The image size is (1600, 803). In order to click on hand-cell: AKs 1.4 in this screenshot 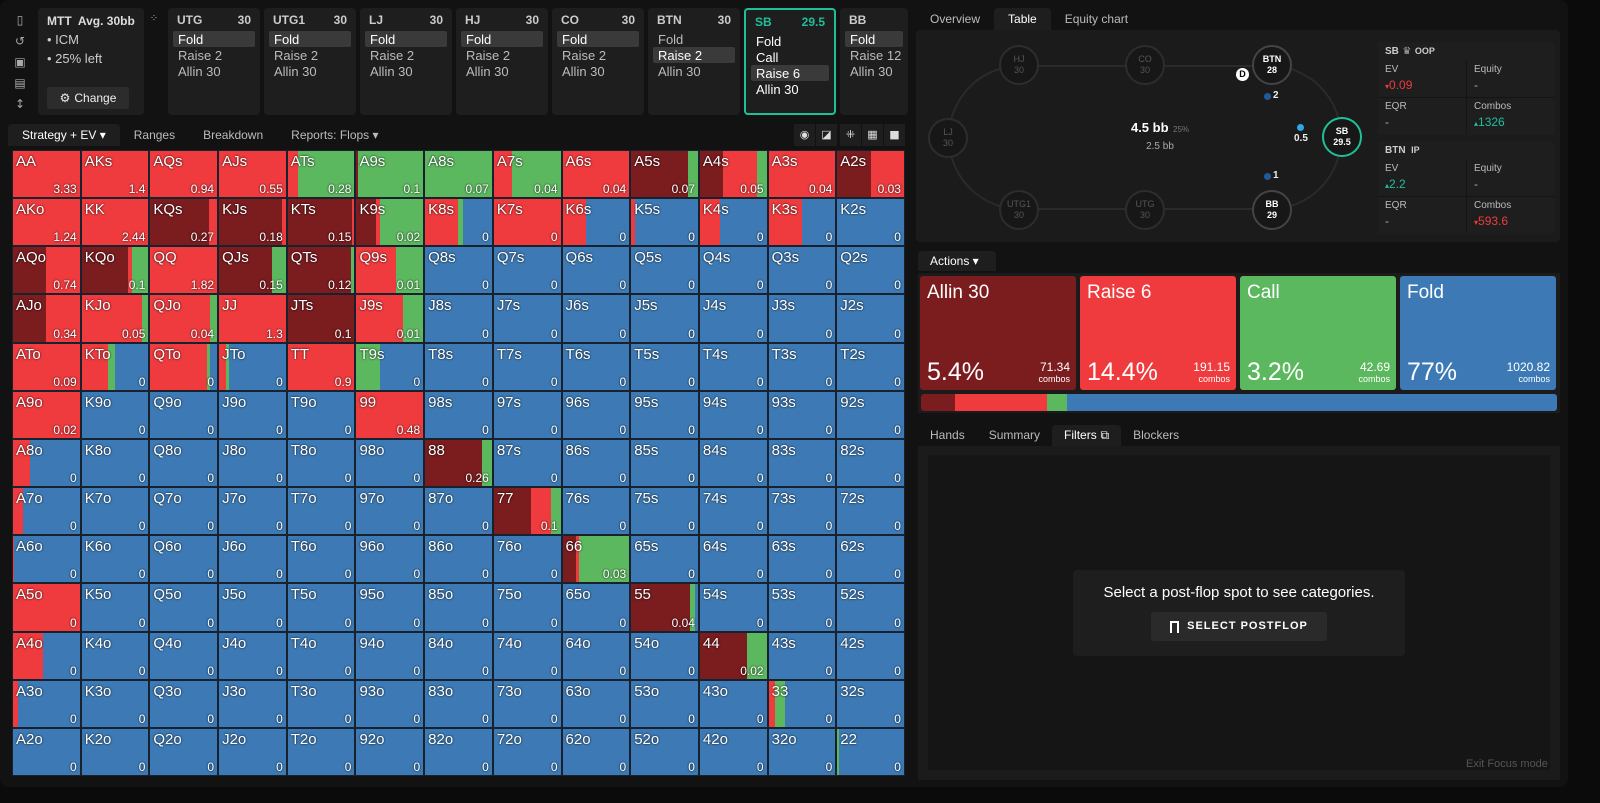, I will do `click(115, 174)`.